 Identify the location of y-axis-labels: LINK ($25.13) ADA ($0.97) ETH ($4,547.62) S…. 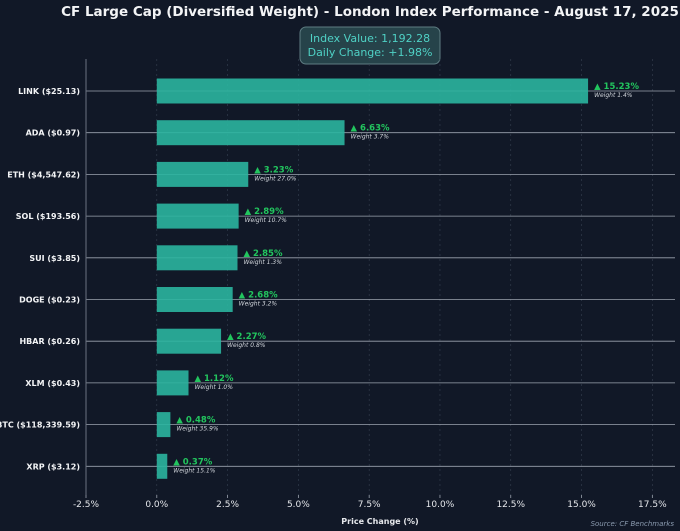
(40, 279).